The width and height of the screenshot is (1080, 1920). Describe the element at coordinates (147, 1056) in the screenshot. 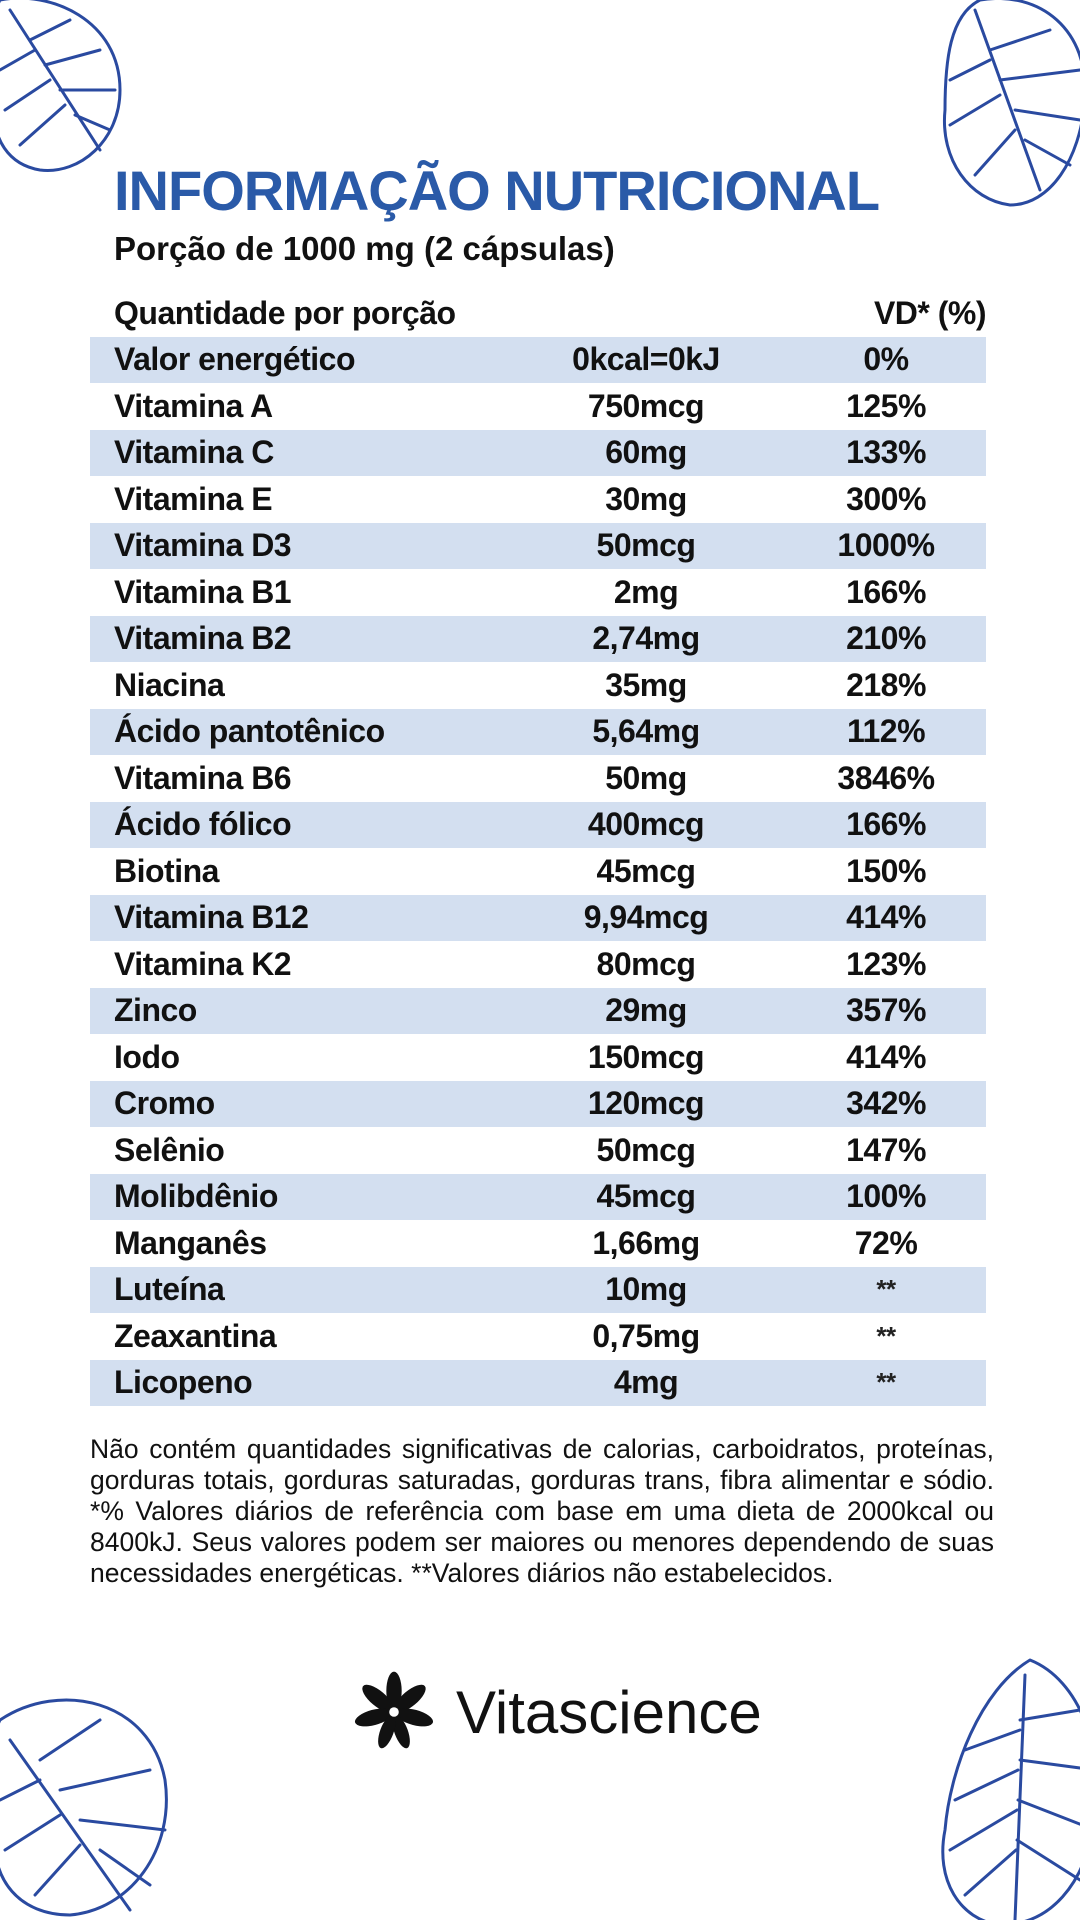

I see `nutrient-name: Iodo` at that location.